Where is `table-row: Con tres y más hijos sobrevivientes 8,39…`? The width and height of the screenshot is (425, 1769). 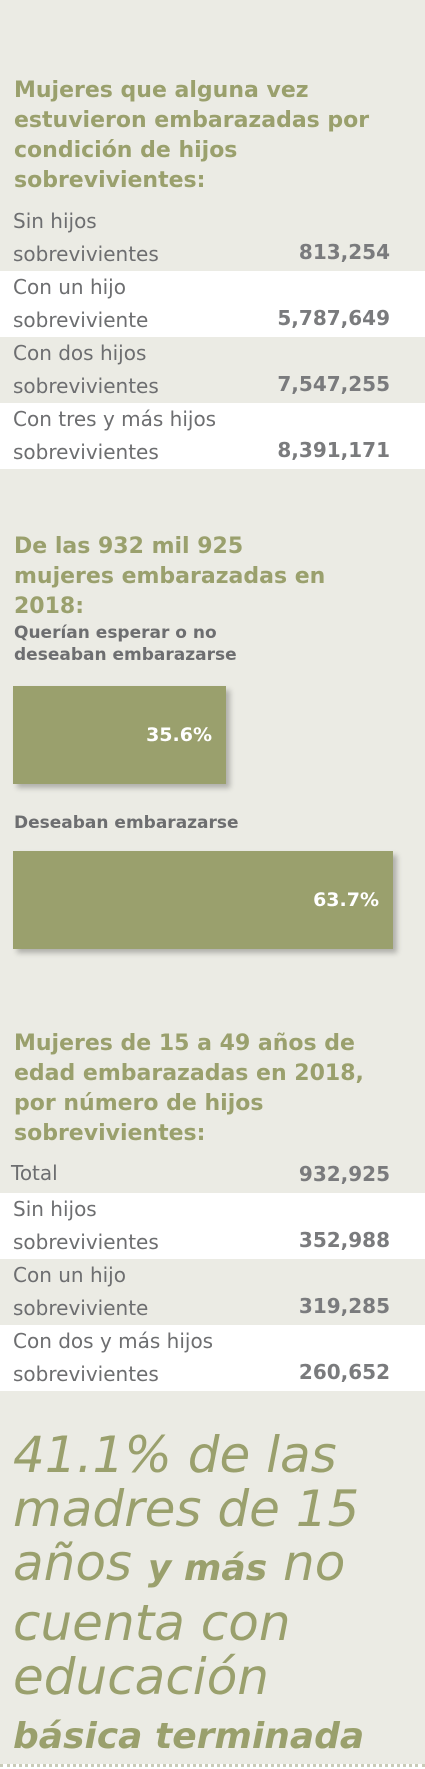 table-row: Con tres y más hijos sobrevivientes 8,39… is located at coordinates (212, 436).